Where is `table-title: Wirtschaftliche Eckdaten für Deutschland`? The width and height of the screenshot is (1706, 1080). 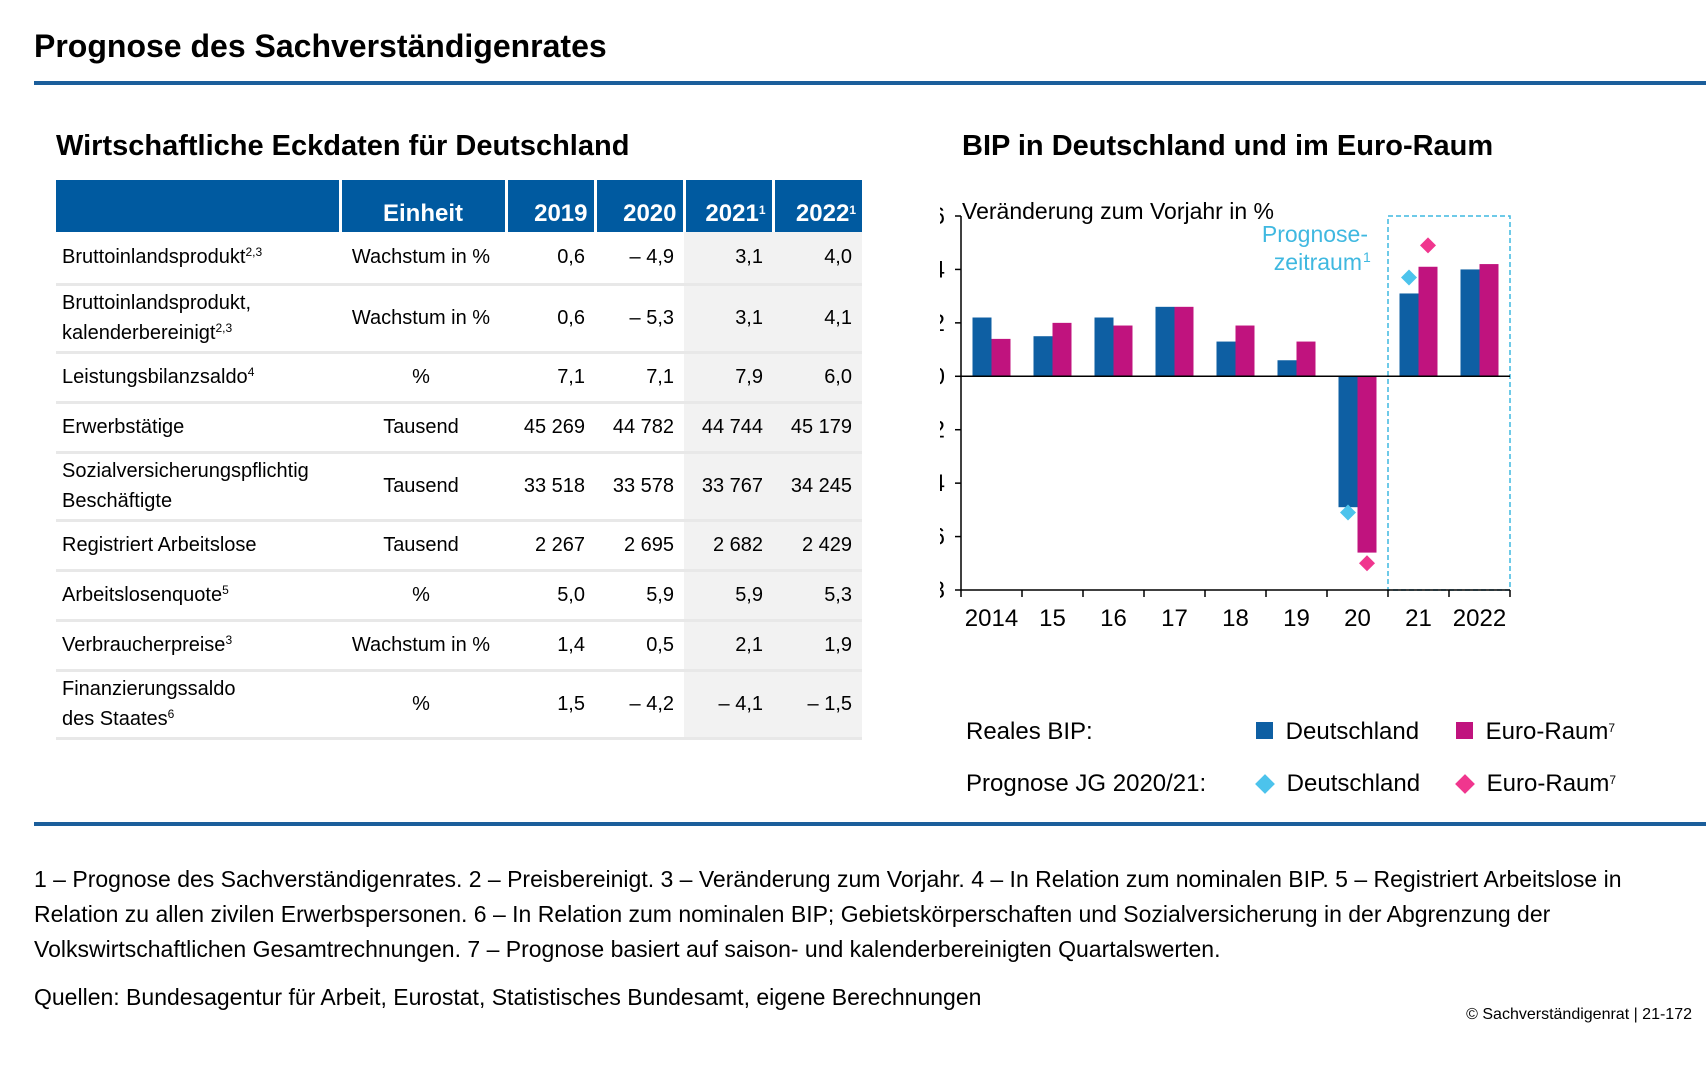
table-title: Wirtschaftliche Eckdaten für Deutschland is located at coordinates (343, 146).